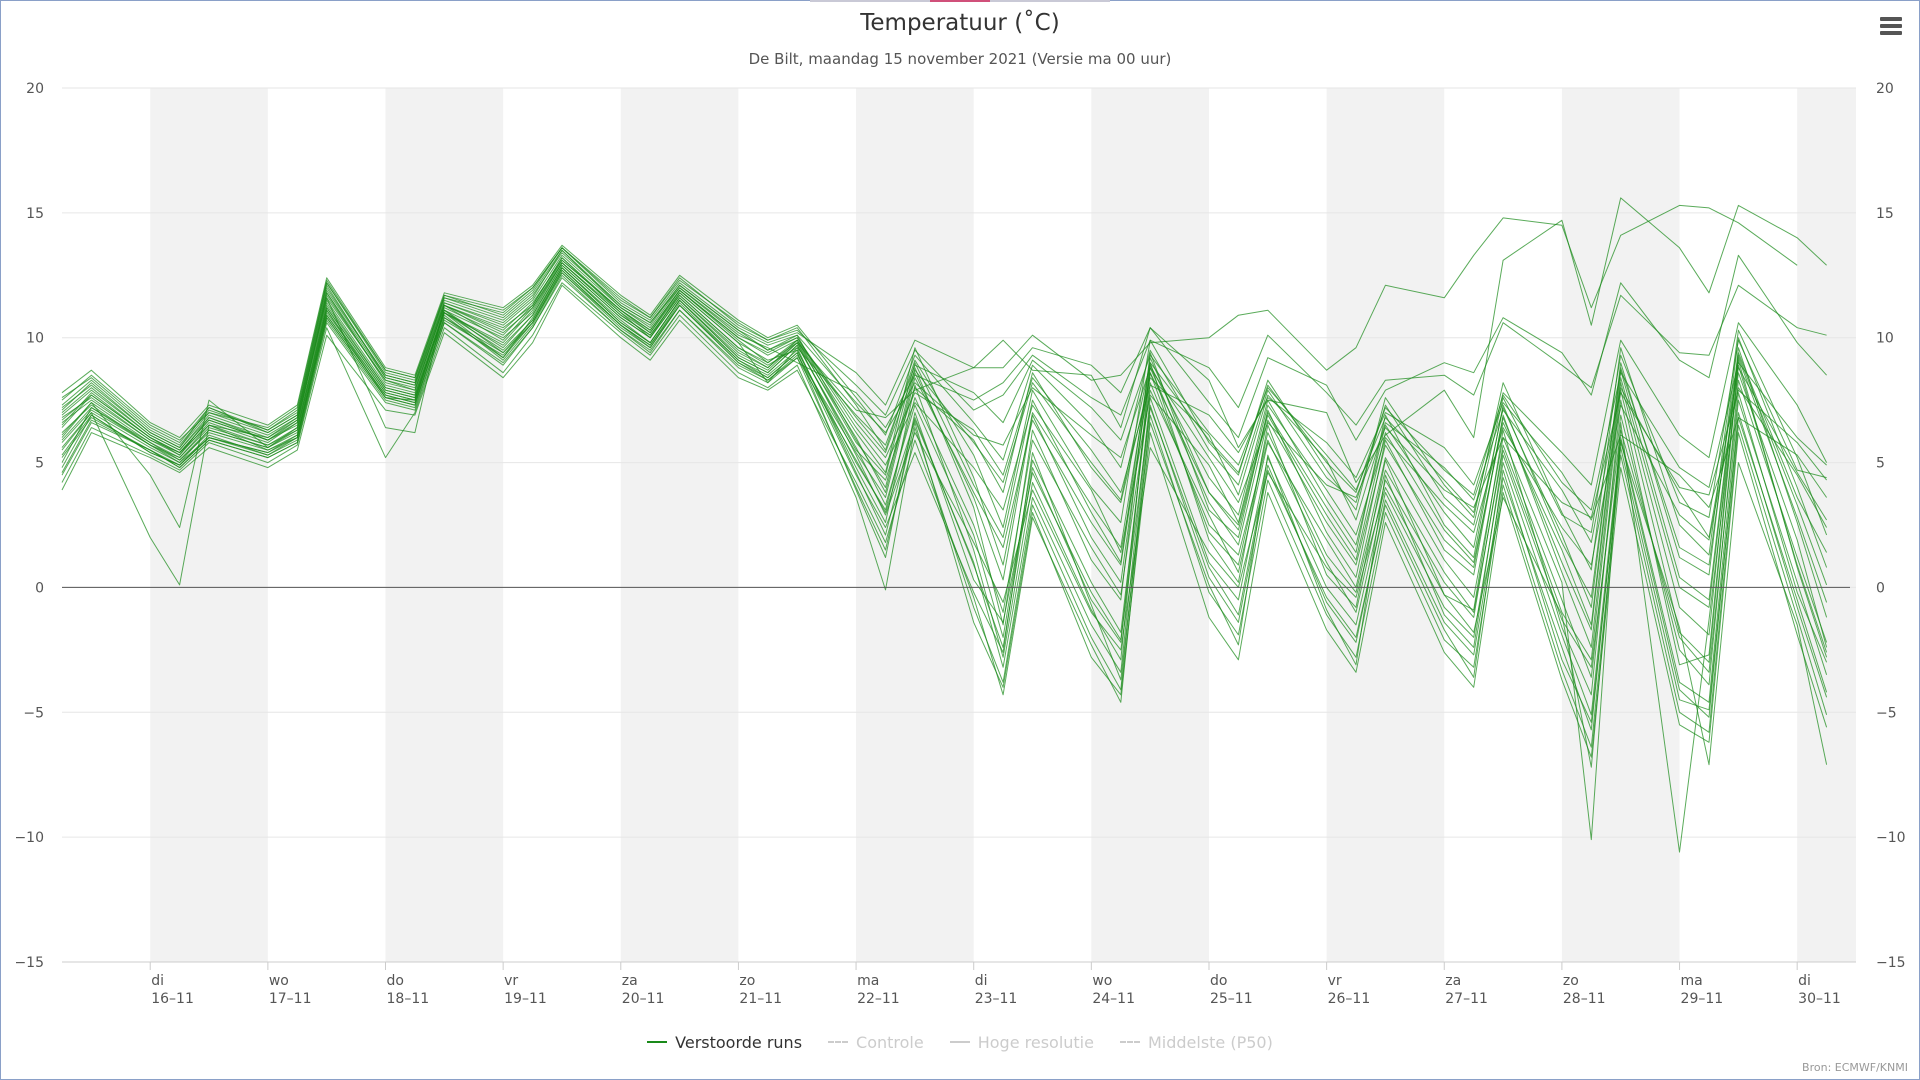  I want to click on x-tick-date-label: 28–11, so click(1584, 999).